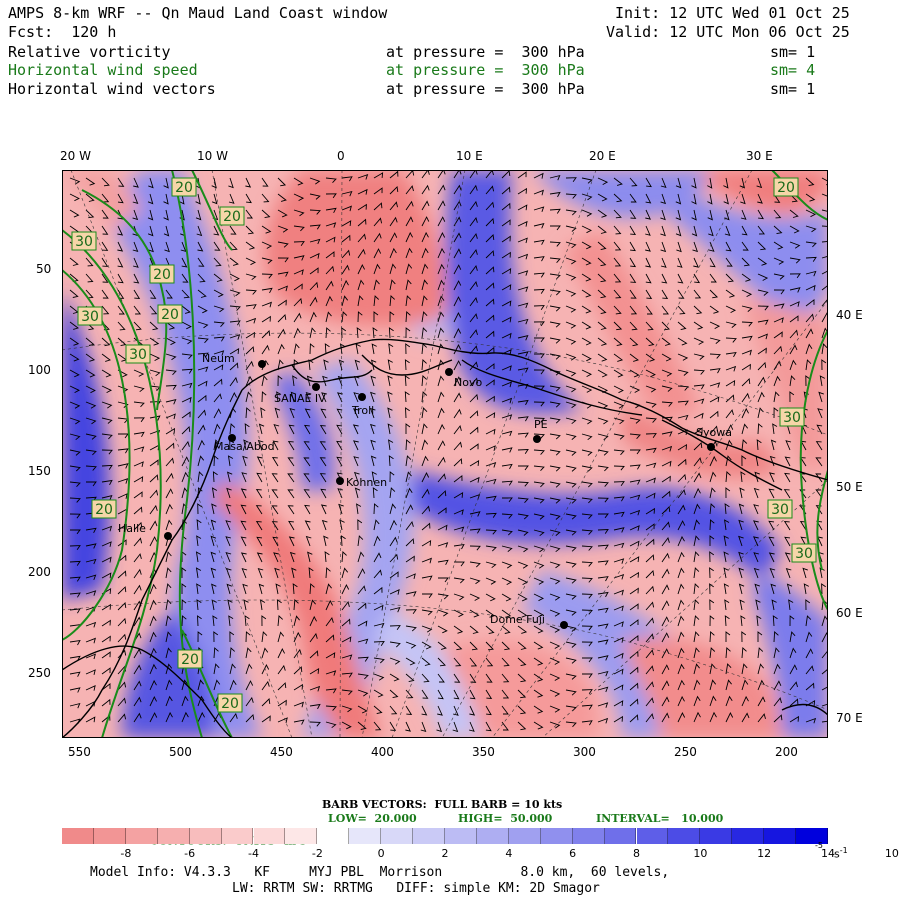 This screenshot has width=900, height=900. Describe the element at coordinates (483, 752) in the screenshot. I see `grid-label-x-350: 350` at that location.